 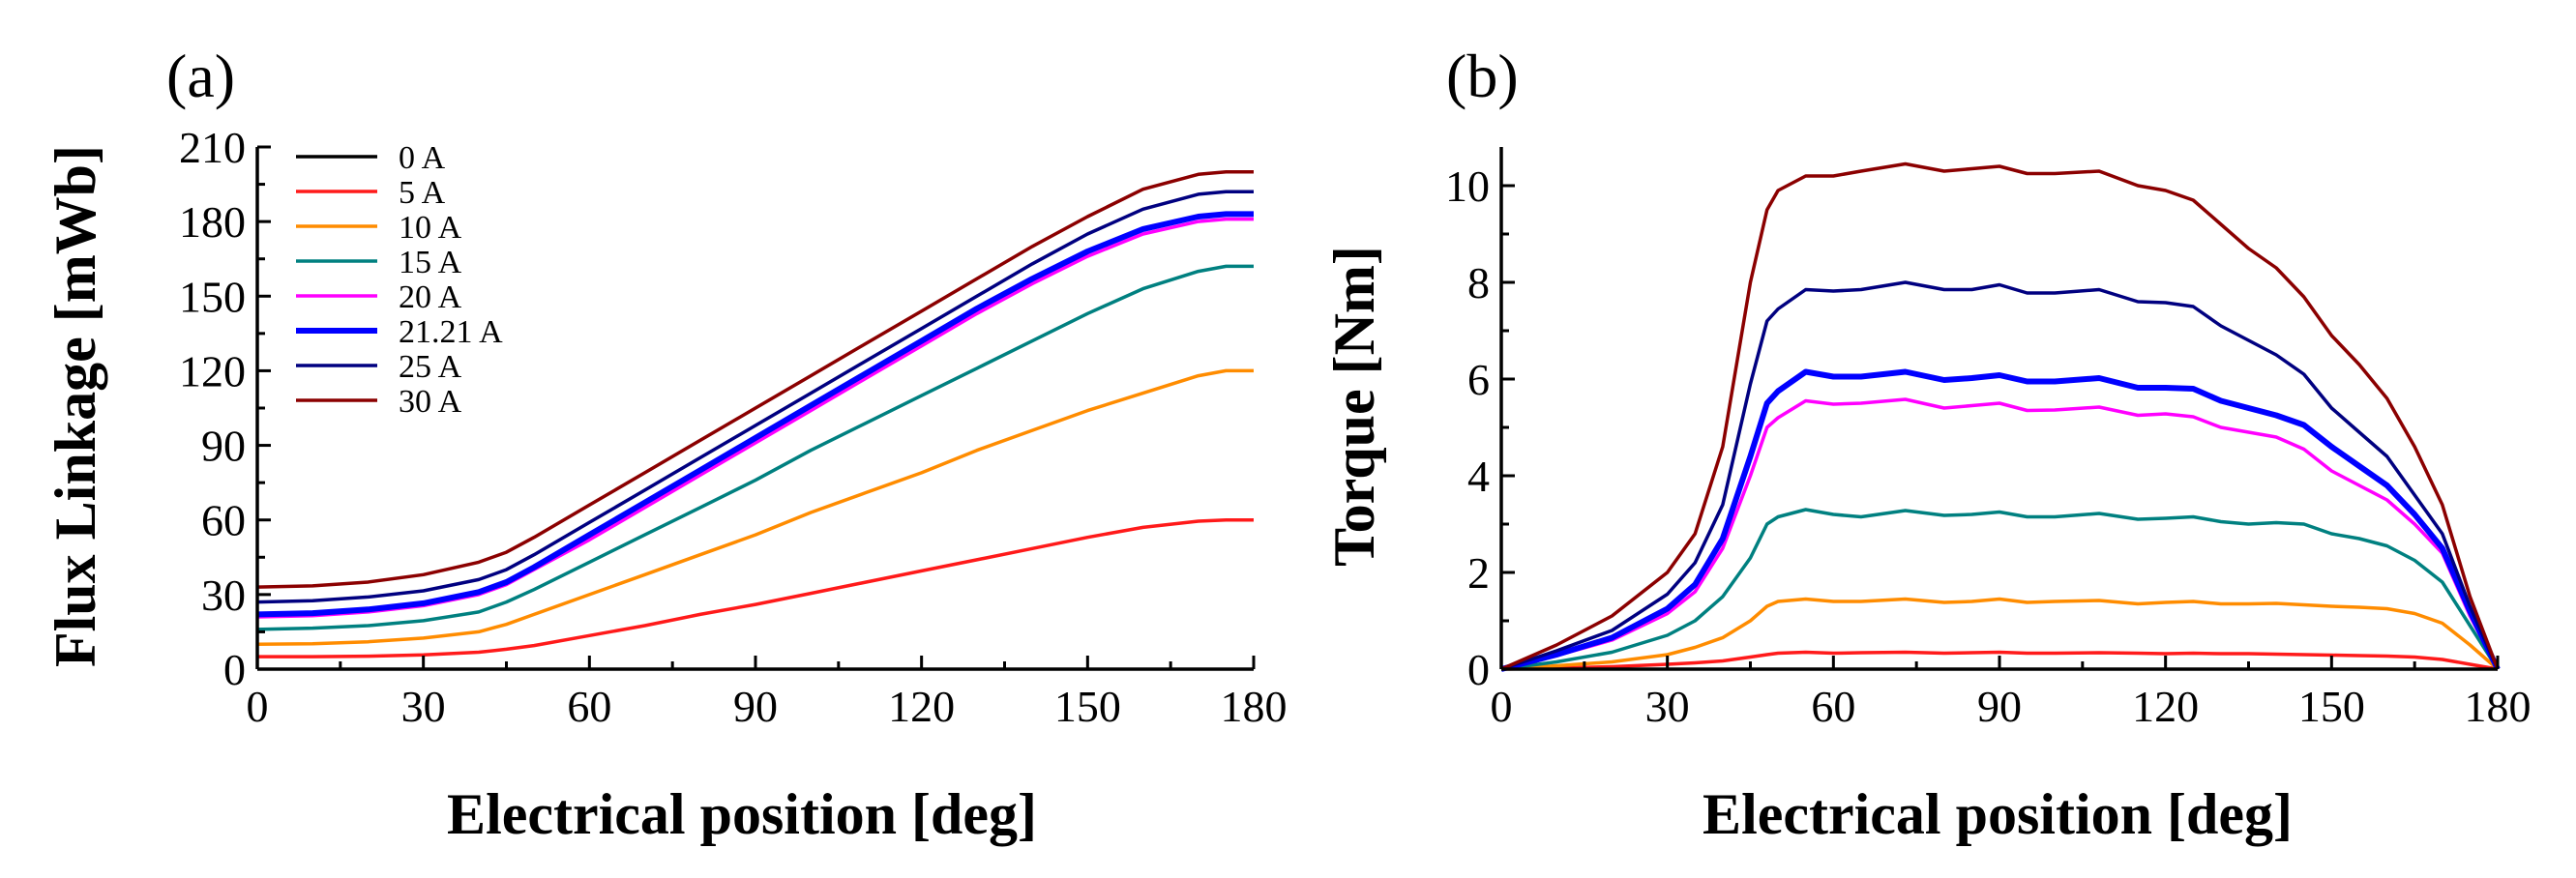 What do you see at coordinates (1467, 186) in the screenshot?
I see `y-tick-label: 10` at bounding box center [1467, 186].